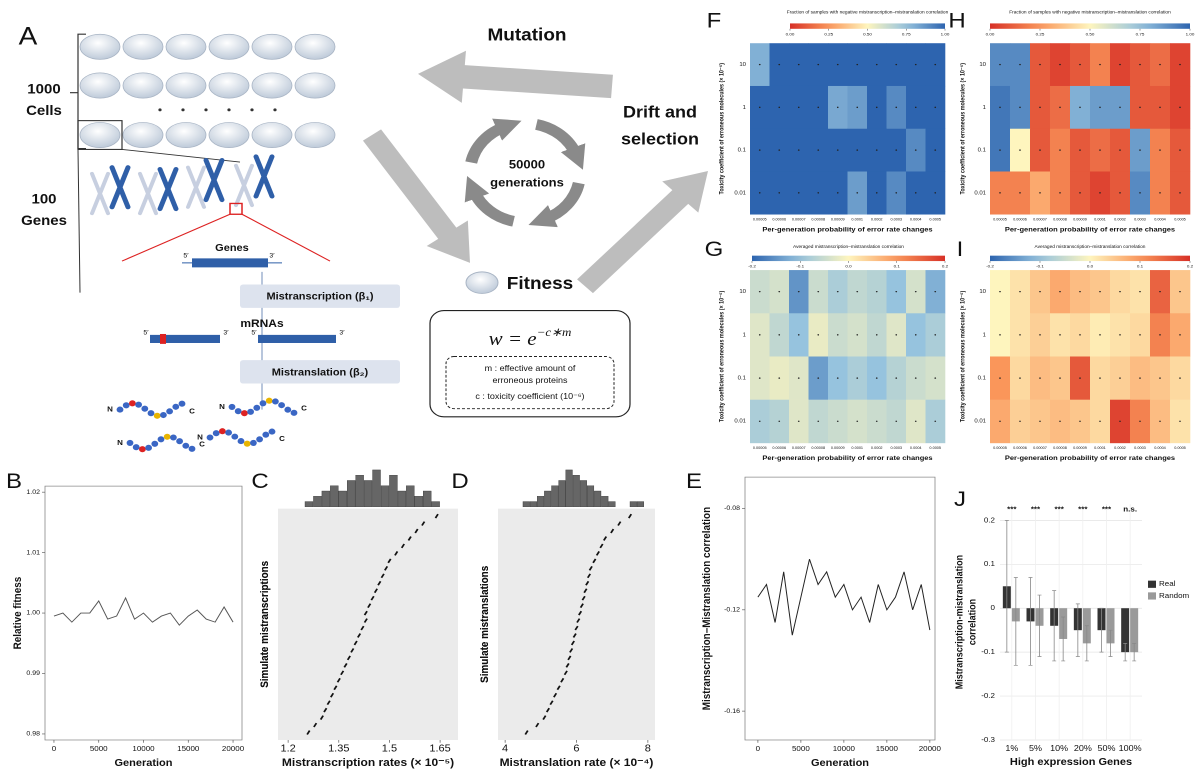 This screenshot has width=1200, height=776. I want to click on x-tick-label: 0.00009, so click(838, 220).